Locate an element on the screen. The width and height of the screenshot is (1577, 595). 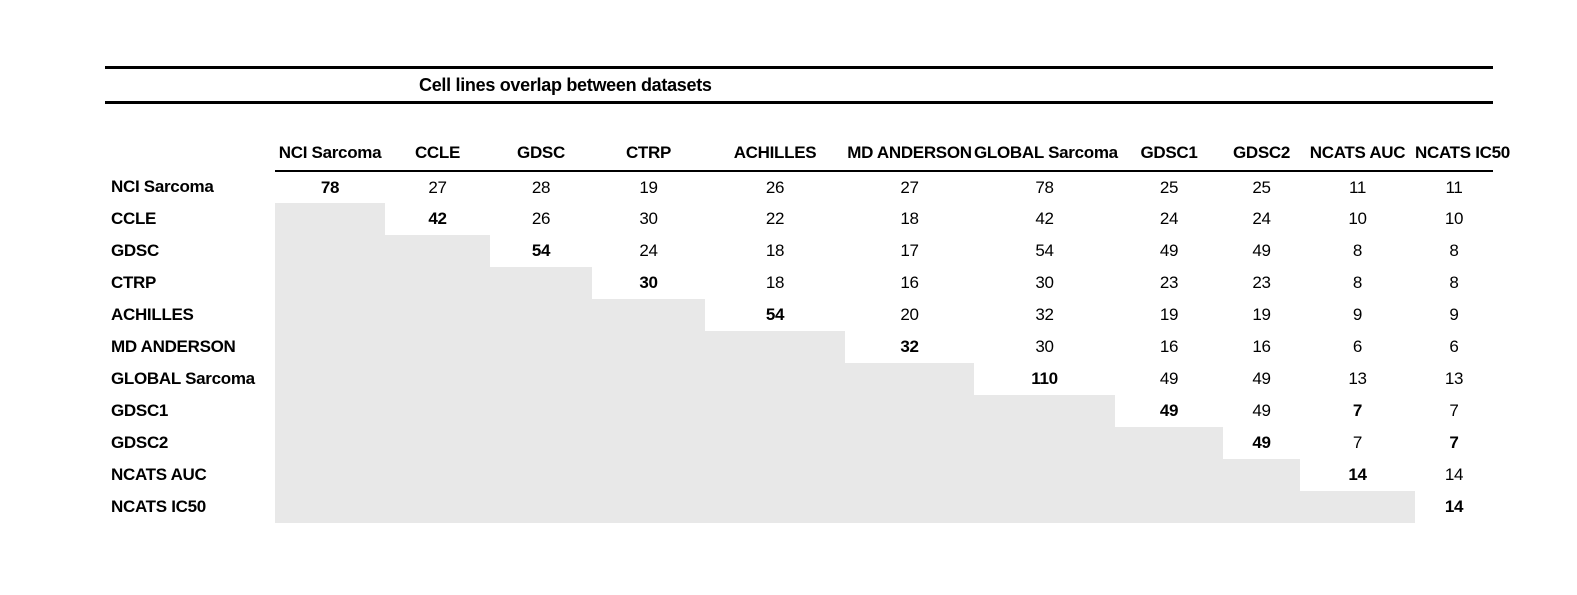
overlap-cell-gdsc-gdsc2: 49 is located at coordinates (1261, 250).